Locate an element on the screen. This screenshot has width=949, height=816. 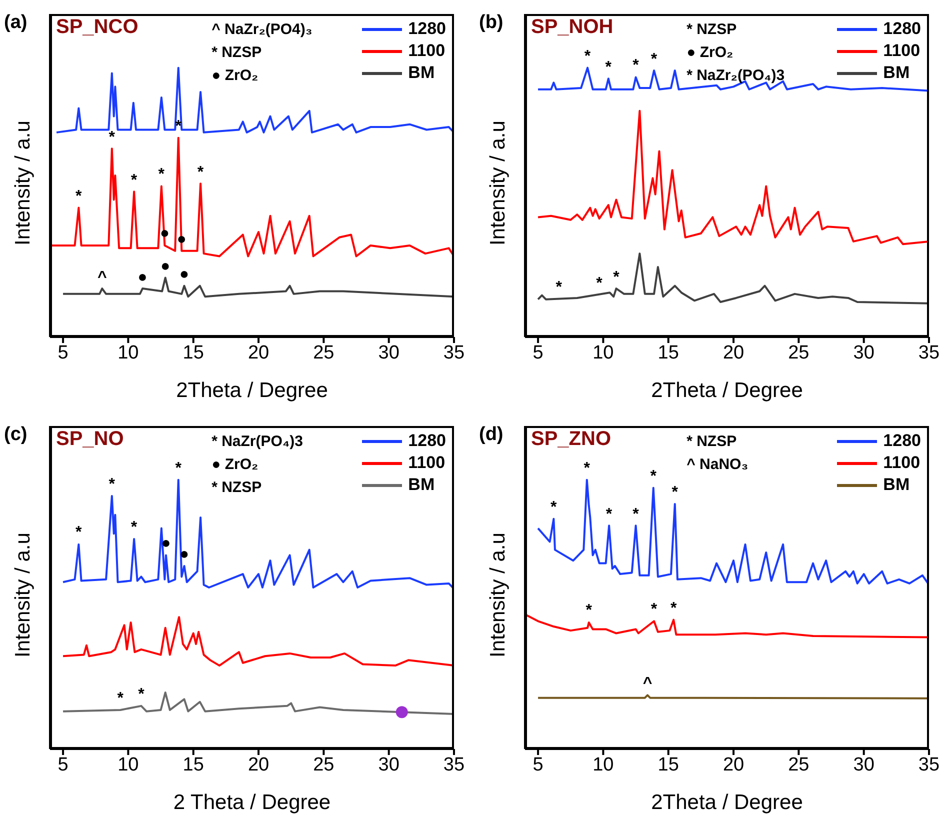
chart-subtitle: SP_ZNO is located at coordinates (571, 439).